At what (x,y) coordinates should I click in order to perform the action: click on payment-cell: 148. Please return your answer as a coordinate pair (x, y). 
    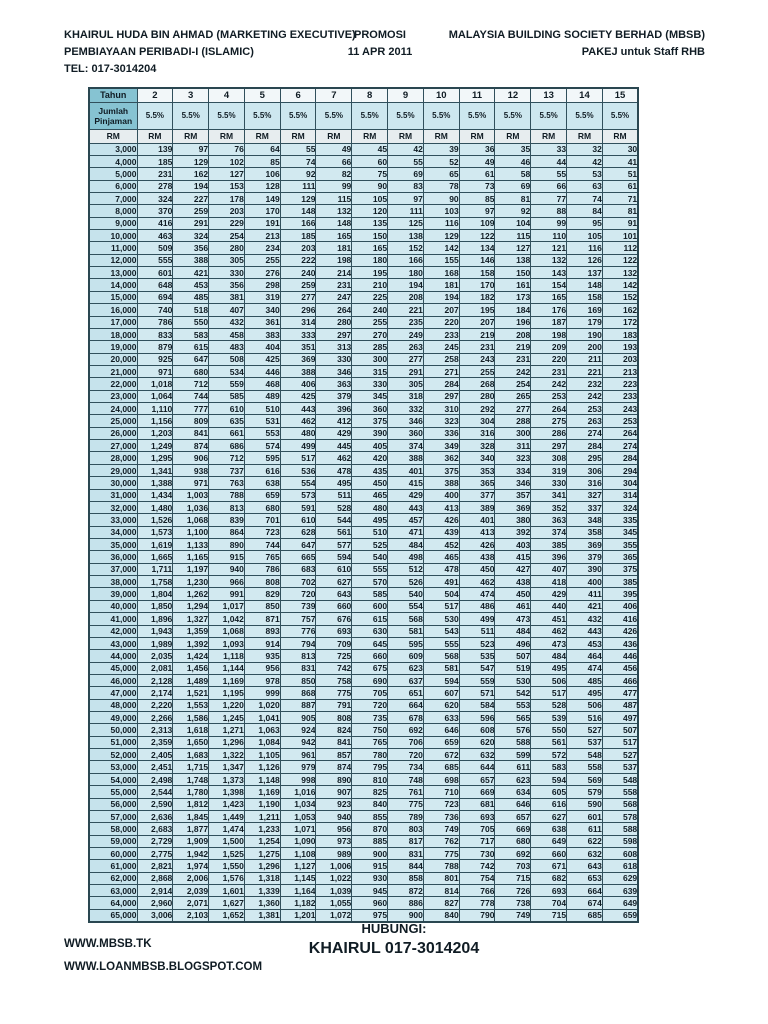
    Looking at the image, I should click on (298, 211).